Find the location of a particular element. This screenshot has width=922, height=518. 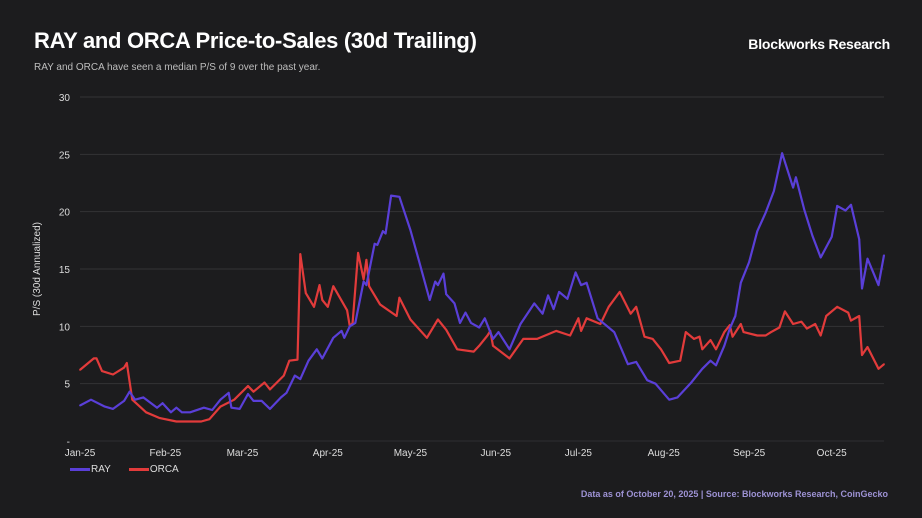

y-tick-label: 20 is located at coordinates (65, 213).